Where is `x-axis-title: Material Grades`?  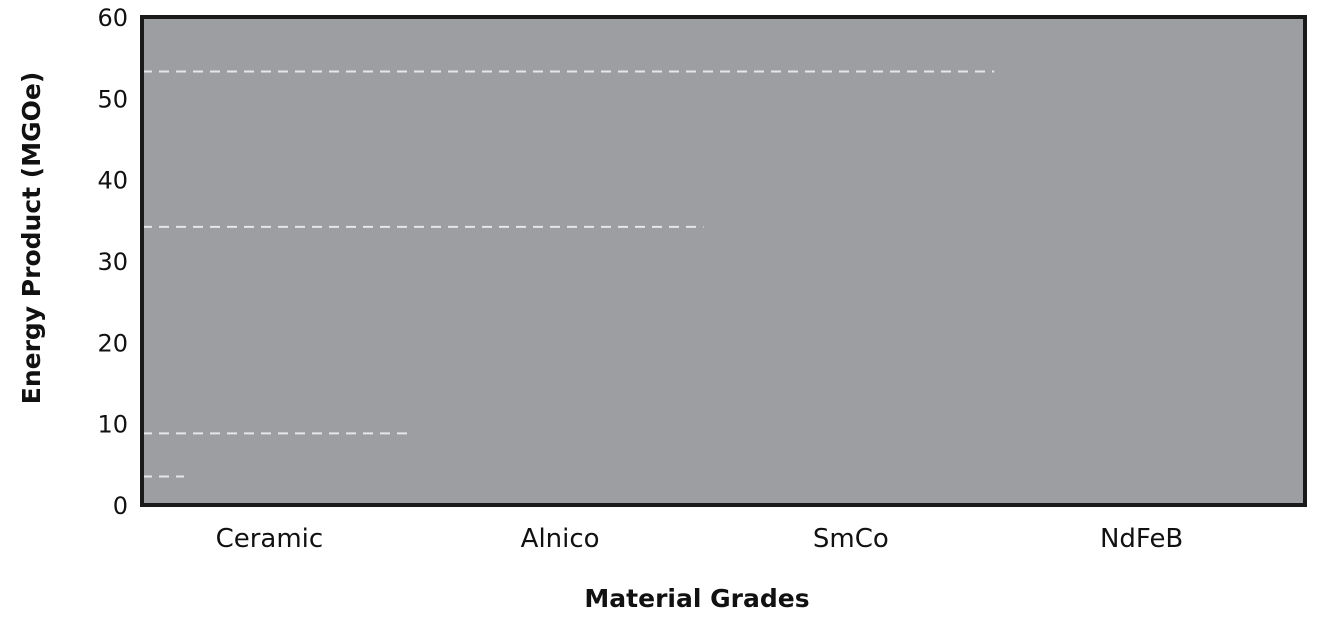 x-axis-title: Material Grades is located at coordinates (696, 598).